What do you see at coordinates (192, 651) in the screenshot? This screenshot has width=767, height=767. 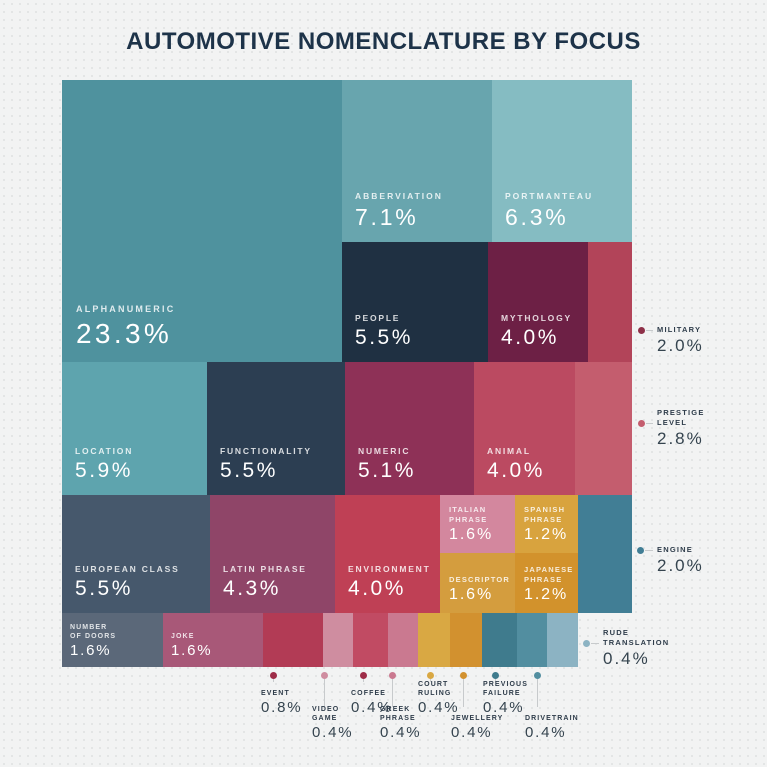 I see `cell-value-joke: 1.6%` at bounding box center [192, 651].